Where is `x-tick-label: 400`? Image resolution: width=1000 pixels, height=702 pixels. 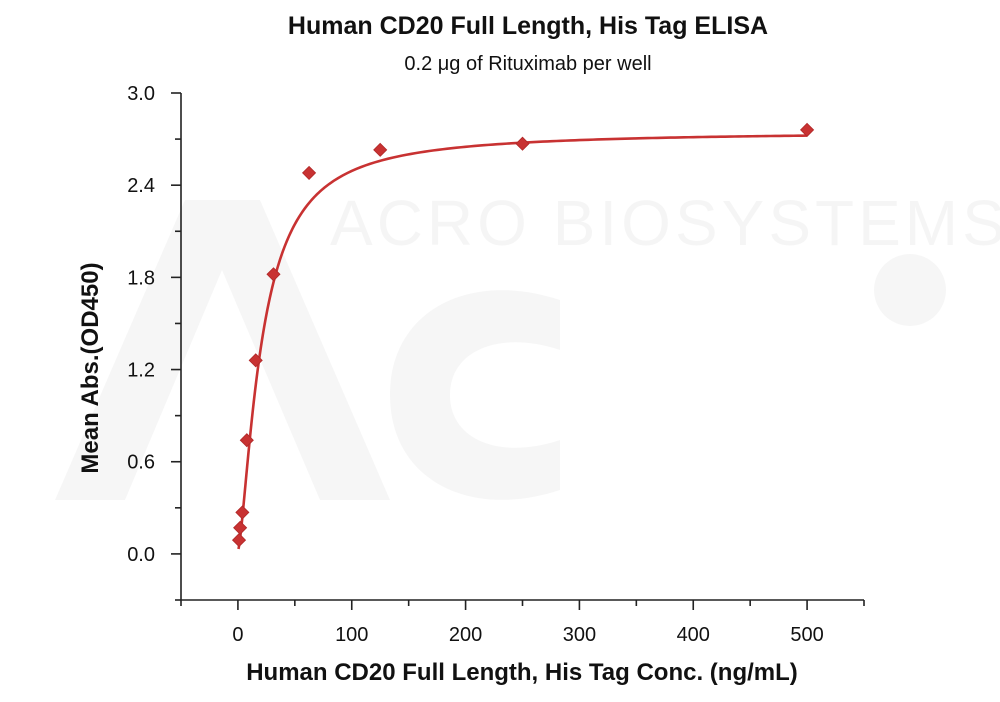 x-tick-label: 400 is located at coordinates (693, 635).